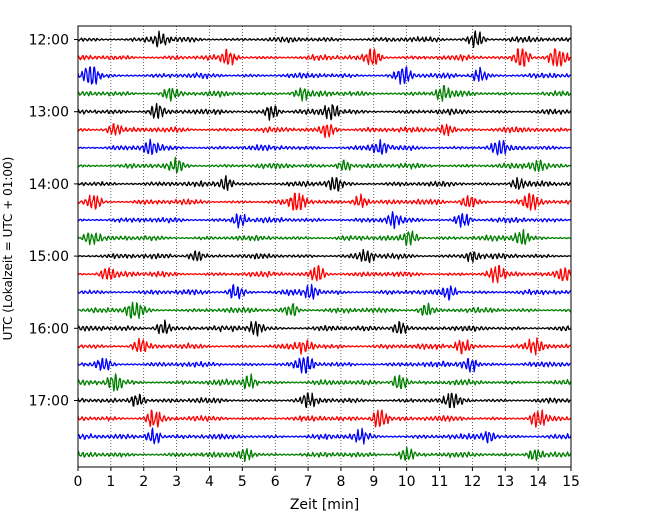 Image resolution: width=650 pixels, height=520 pixels. What do you see at coordinates (571, 482) in the screenshot?
I see `x-tick-label: 15` at bounding box center [571, 482].